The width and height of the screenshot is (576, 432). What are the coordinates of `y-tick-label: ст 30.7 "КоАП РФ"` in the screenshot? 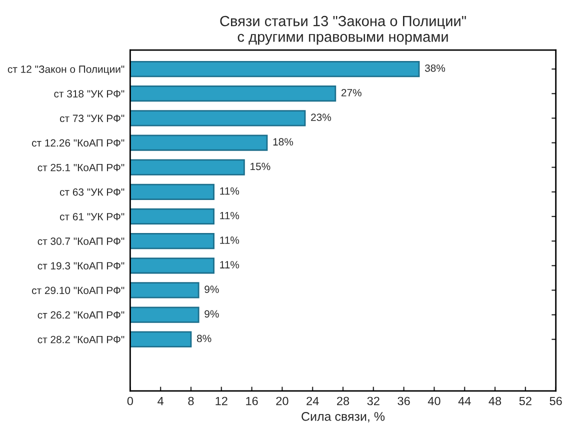 It's located at (81, 241).